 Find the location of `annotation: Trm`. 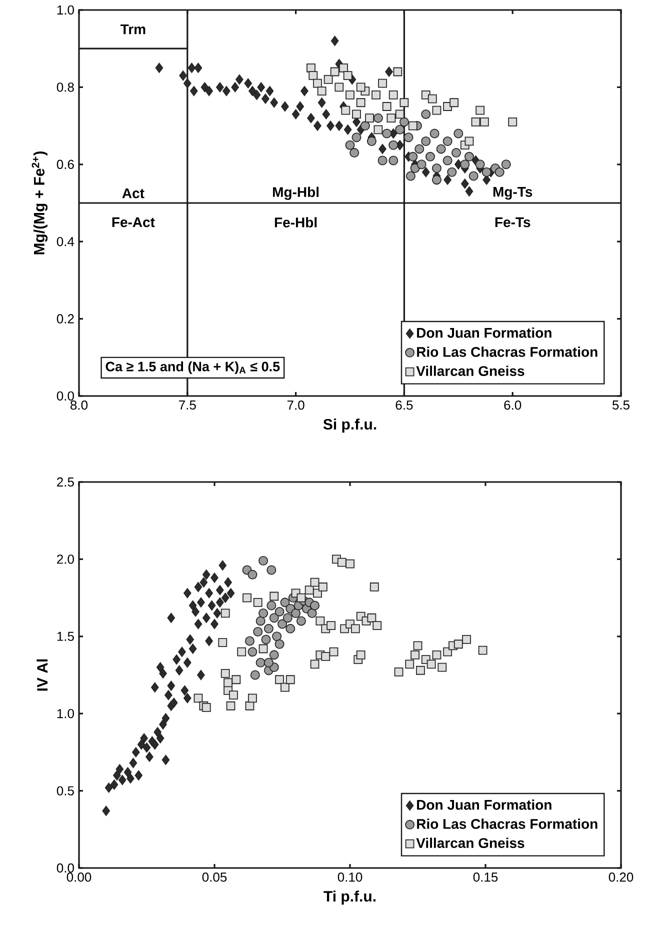

annotation: Trm is located at coordinates (133, 29).